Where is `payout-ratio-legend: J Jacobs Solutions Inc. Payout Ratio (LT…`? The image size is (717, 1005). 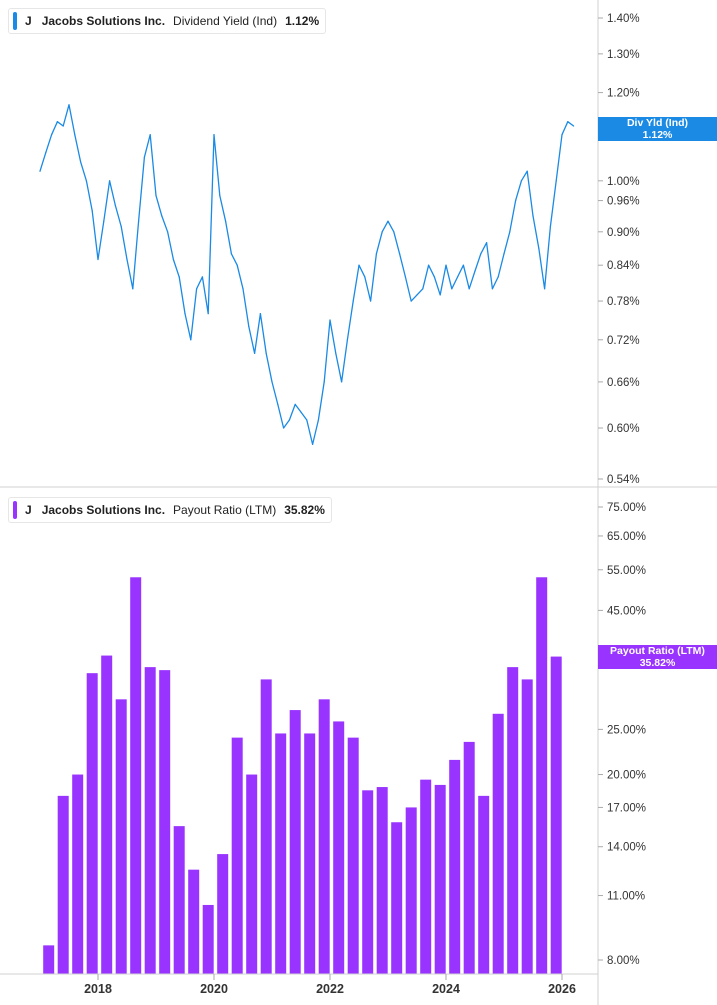
payout-ratio-legend: J Jacobs Solutions Inc. Payout Ratio (LT… is located at coordinates (170, 510).